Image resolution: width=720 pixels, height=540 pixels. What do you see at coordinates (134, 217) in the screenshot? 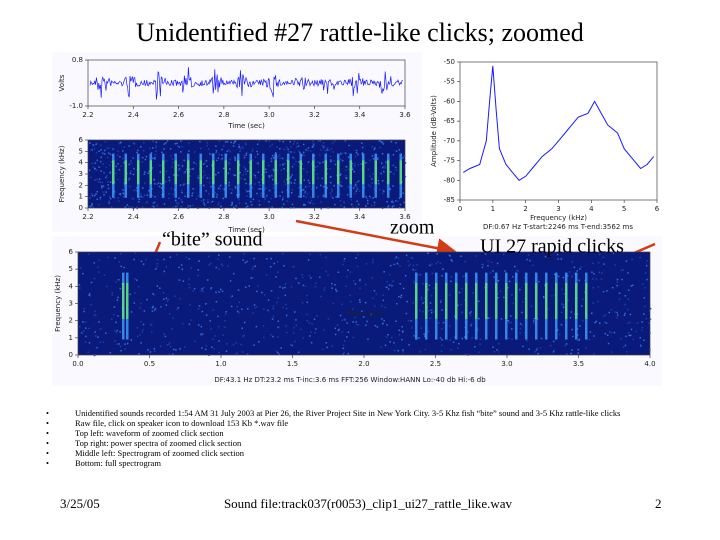
I see `x-tick-label: 2.4` at bounding box center [134, 217].